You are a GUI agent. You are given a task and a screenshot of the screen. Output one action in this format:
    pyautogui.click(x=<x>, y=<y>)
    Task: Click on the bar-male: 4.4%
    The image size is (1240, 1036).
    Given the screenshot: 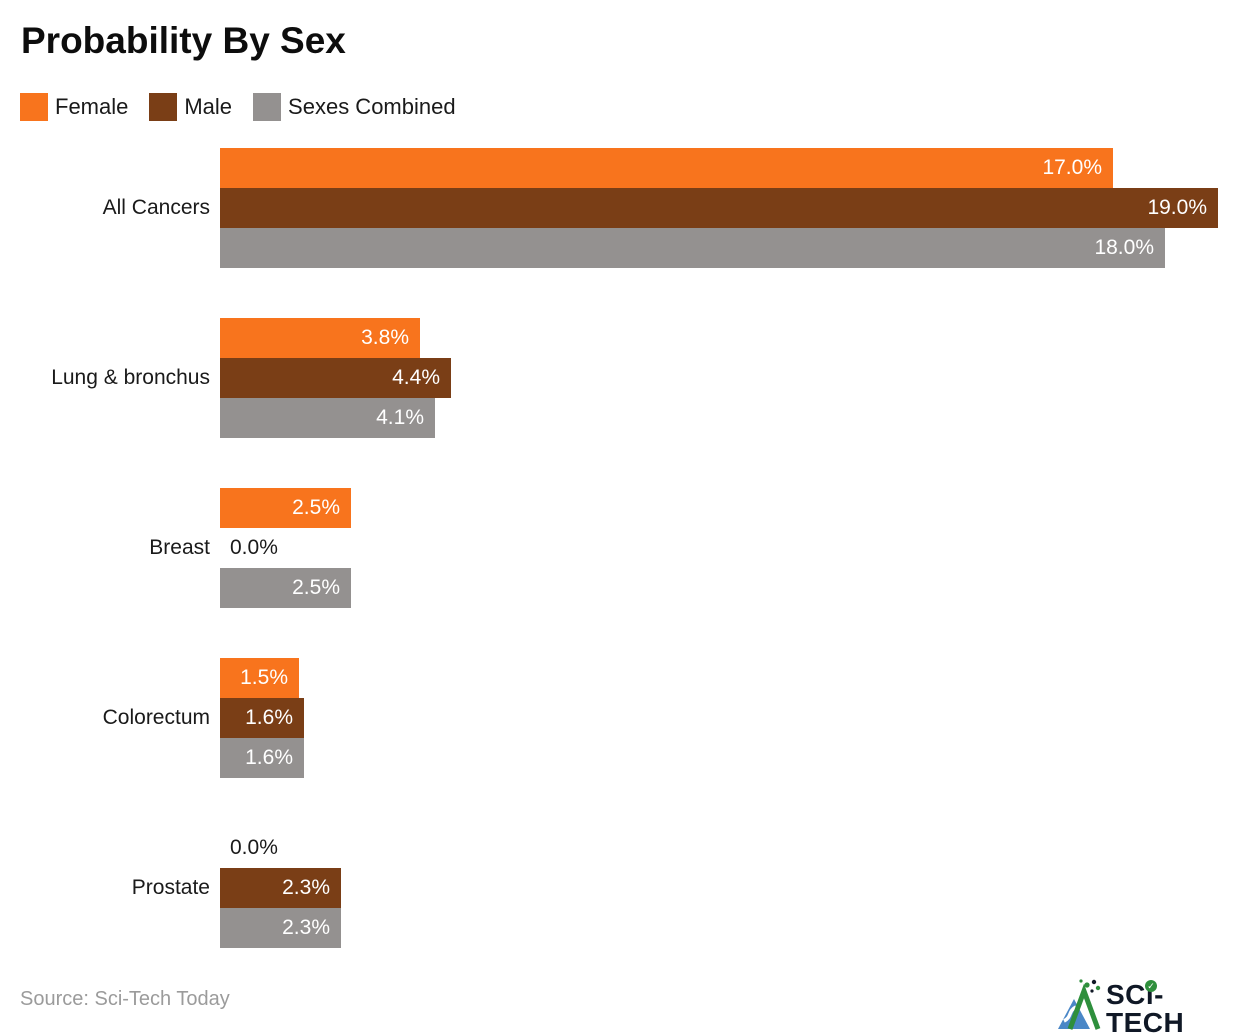 What is the action you would take?
    pyautogui.click(x=335, y=378)
    